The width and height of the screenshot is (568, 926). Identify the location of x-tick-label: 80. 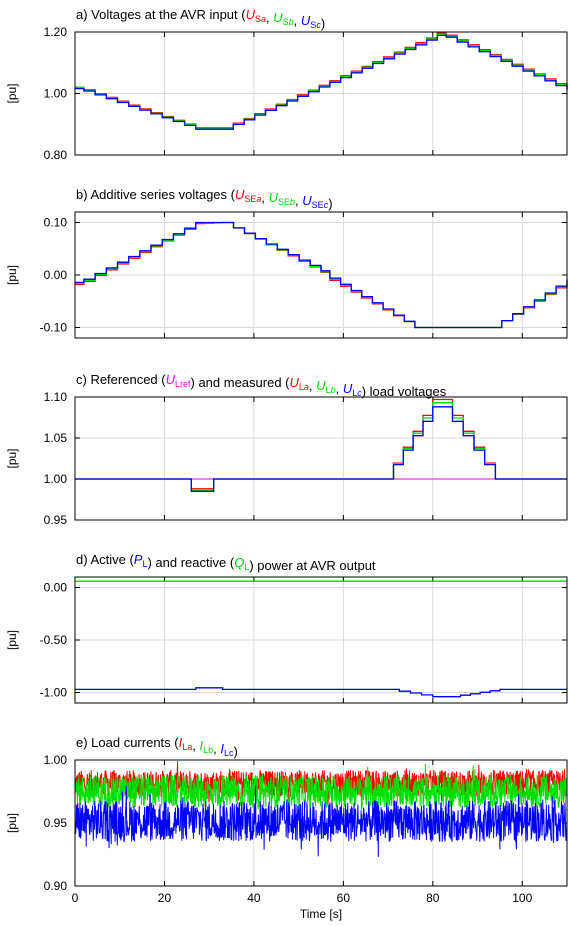
(433, 898).